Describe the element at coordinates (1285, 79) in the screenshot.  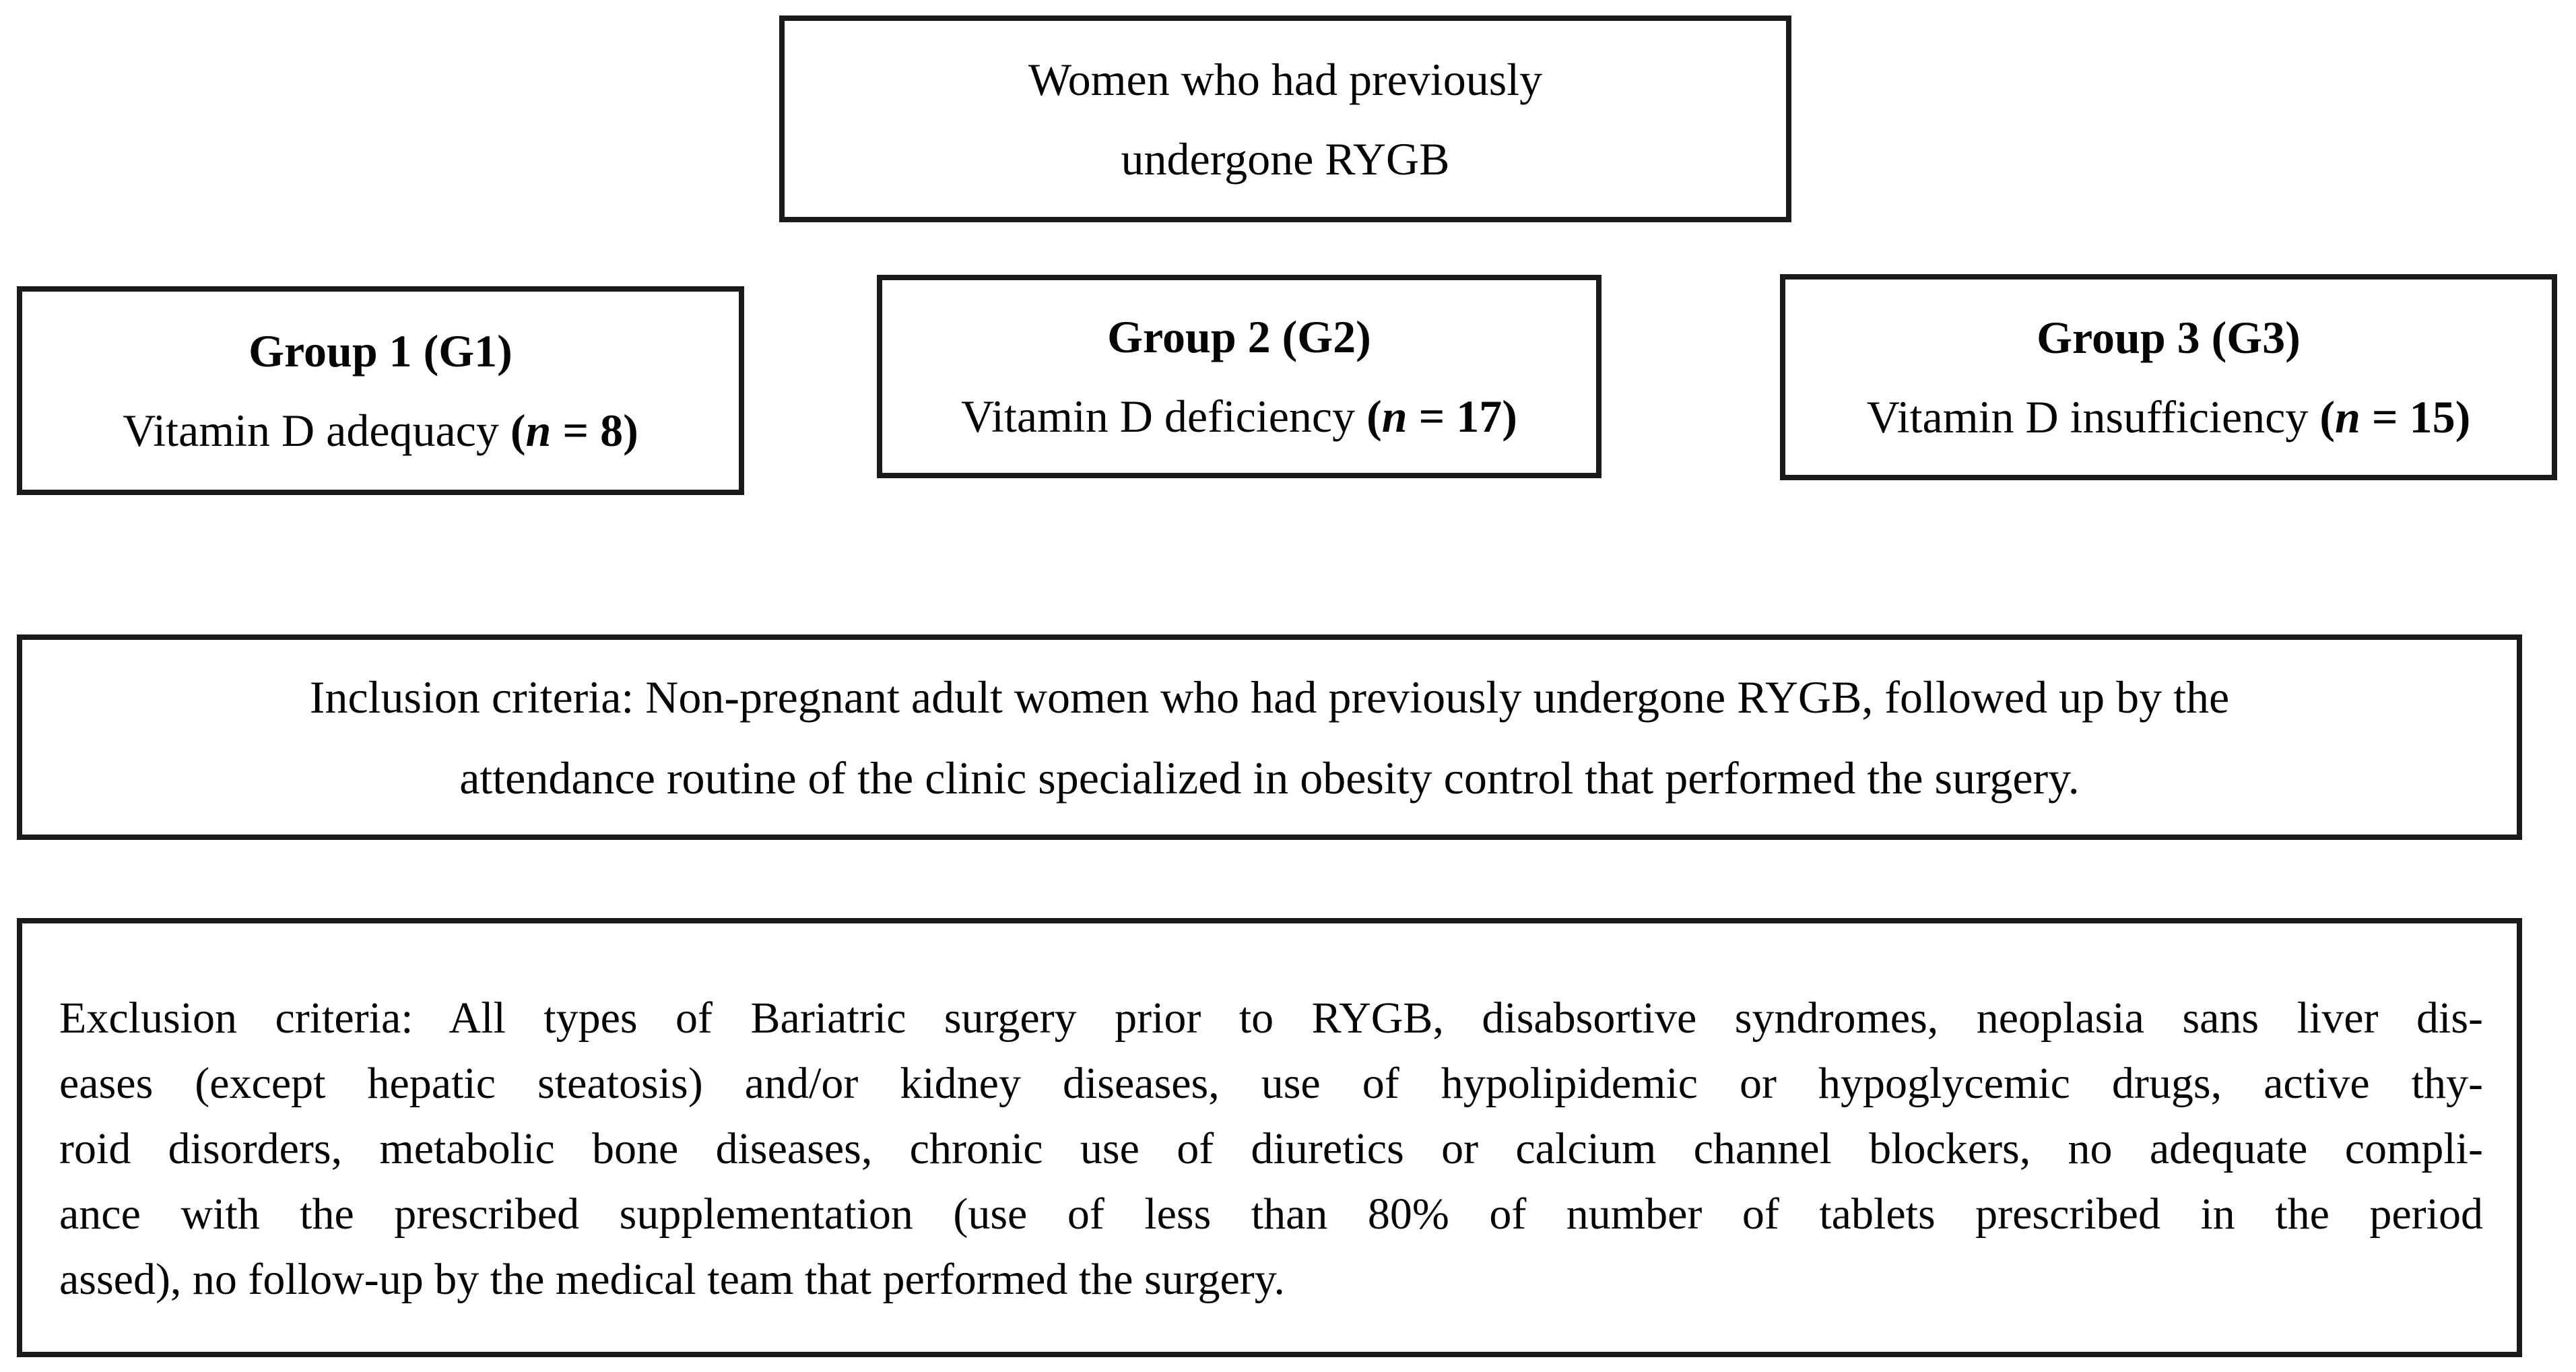
I see `population-line-1: Women who had previously` at that location.